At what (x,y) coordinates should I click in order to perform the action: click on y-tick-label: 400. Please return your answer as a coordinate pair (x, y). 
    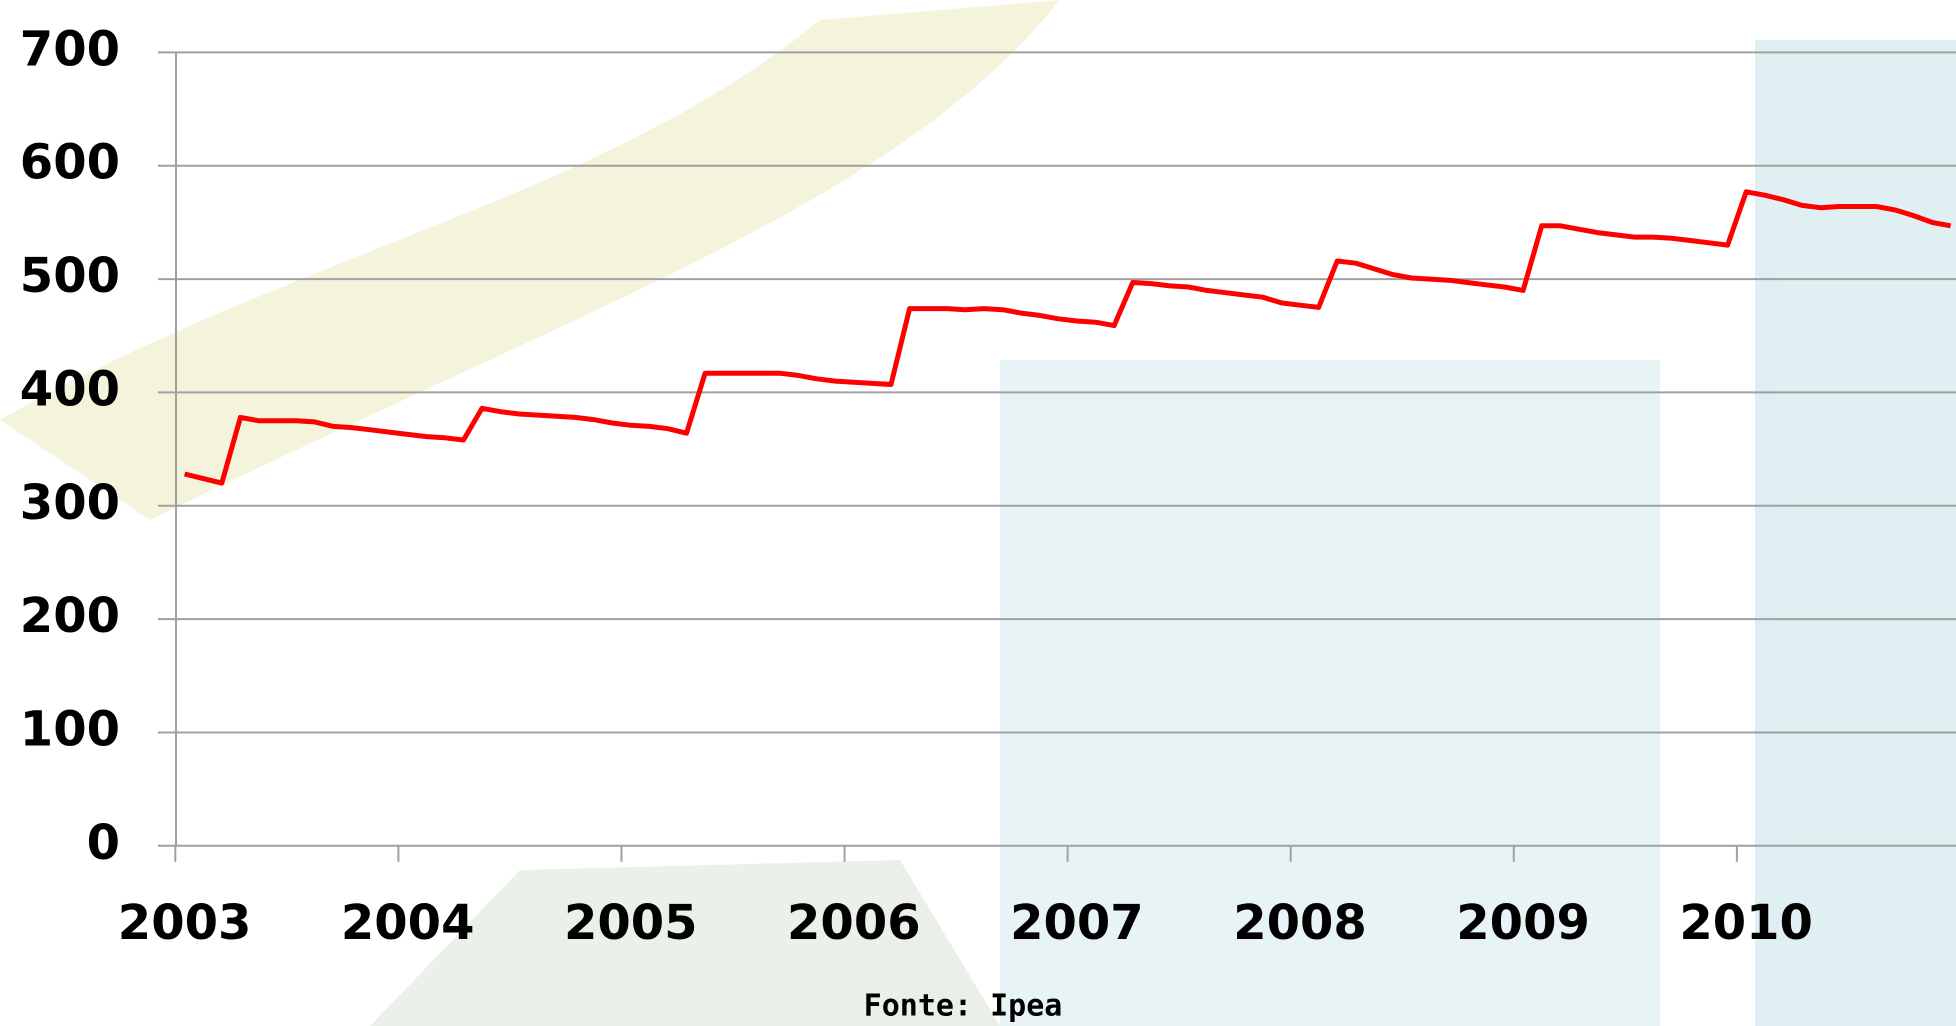
    Looking at the image, I should click on (70, 389).